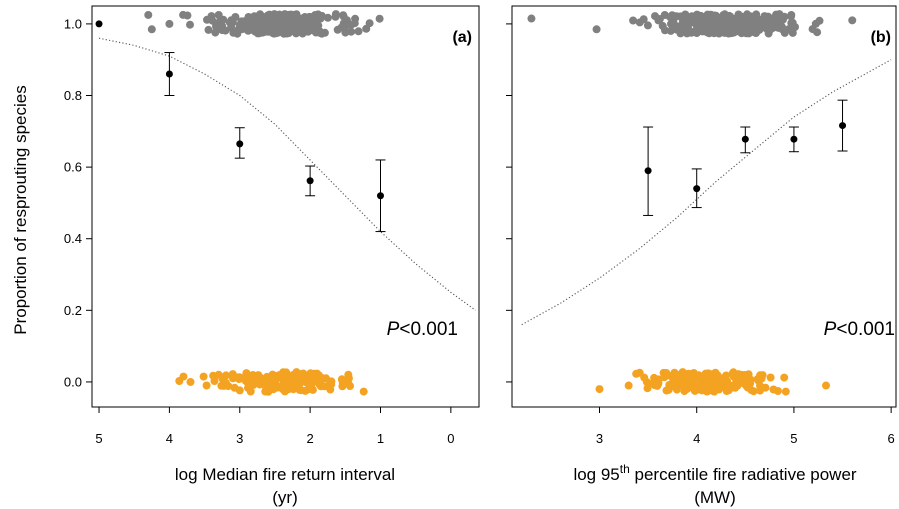 Image resolution: width=899 pixels, height=509 pixels. What do you see at coordinates (745, 426) in the screenshot?
I see `panel-b-x-axis: 3 4 5 6` at bounding box center [745, 426].